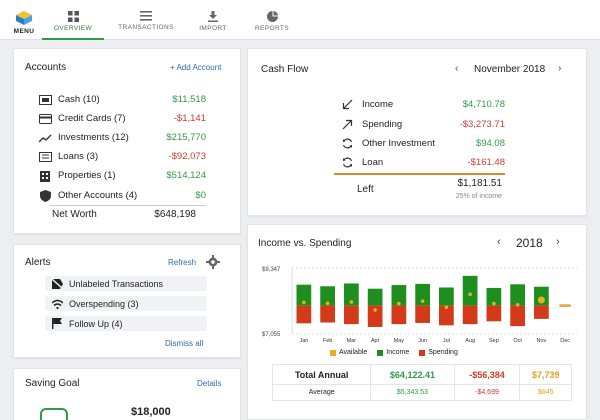 The image size is (600, 420). What do you see at coordinates (494, 341) in the screenshot?
I see `x-tick-label: Sep` at bounding box center [494, 341].